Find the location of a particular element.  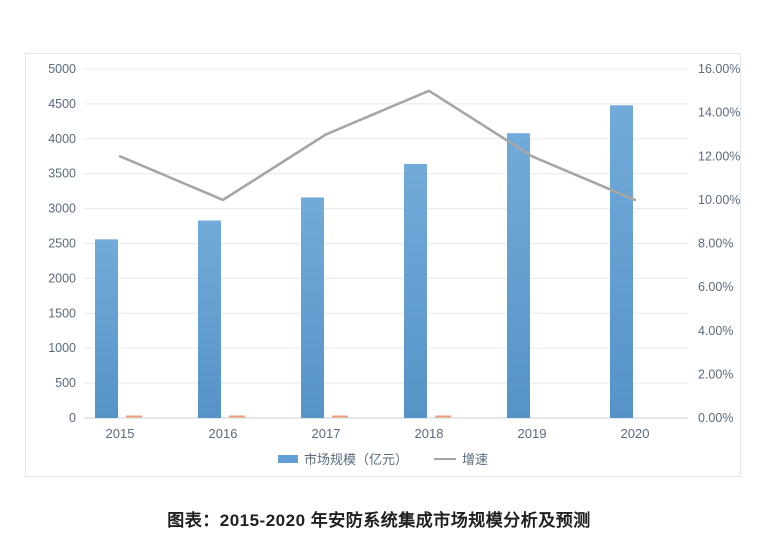

left-axis-tick-label: 4000 is located at coordinates (62, 139).